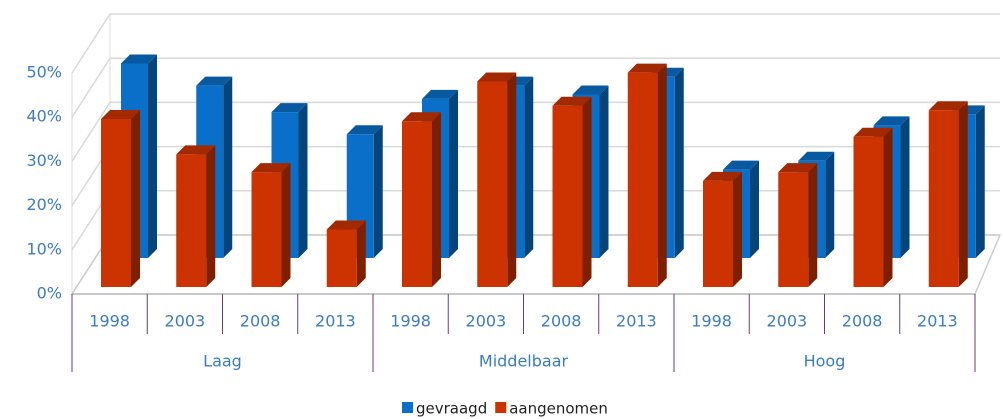  I want to click on legend-label: gevraagd, so click(451, 409).